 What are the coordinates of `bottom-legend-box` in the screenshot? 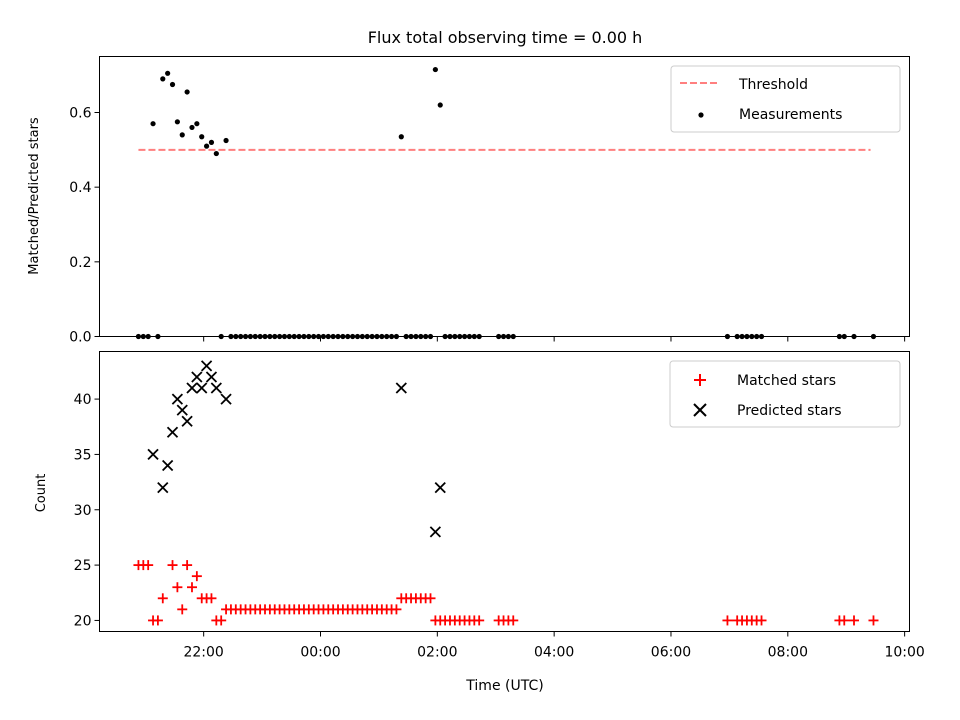 It's located at (785, 394).